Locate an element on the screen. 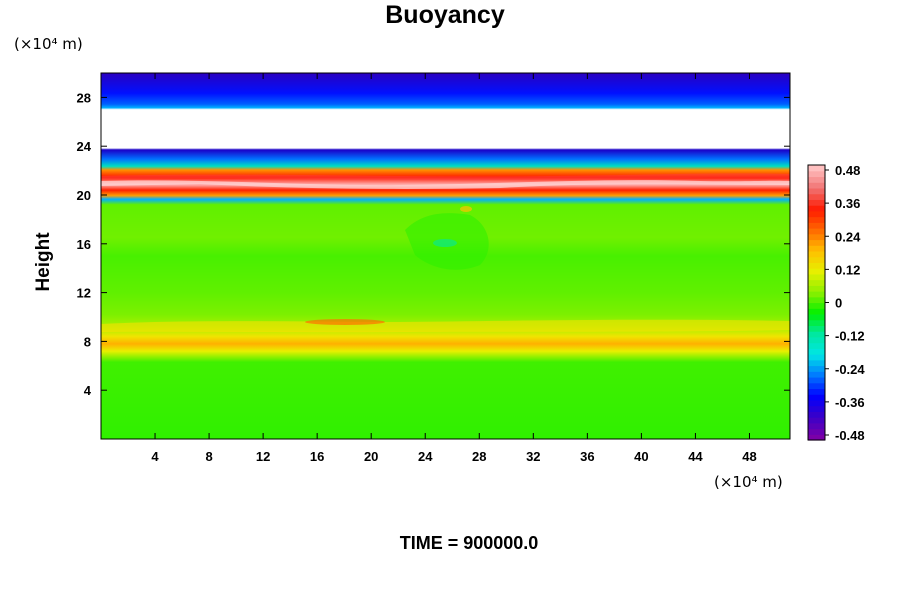  y-tick-label: 28 is located at coordinates (84, 97).